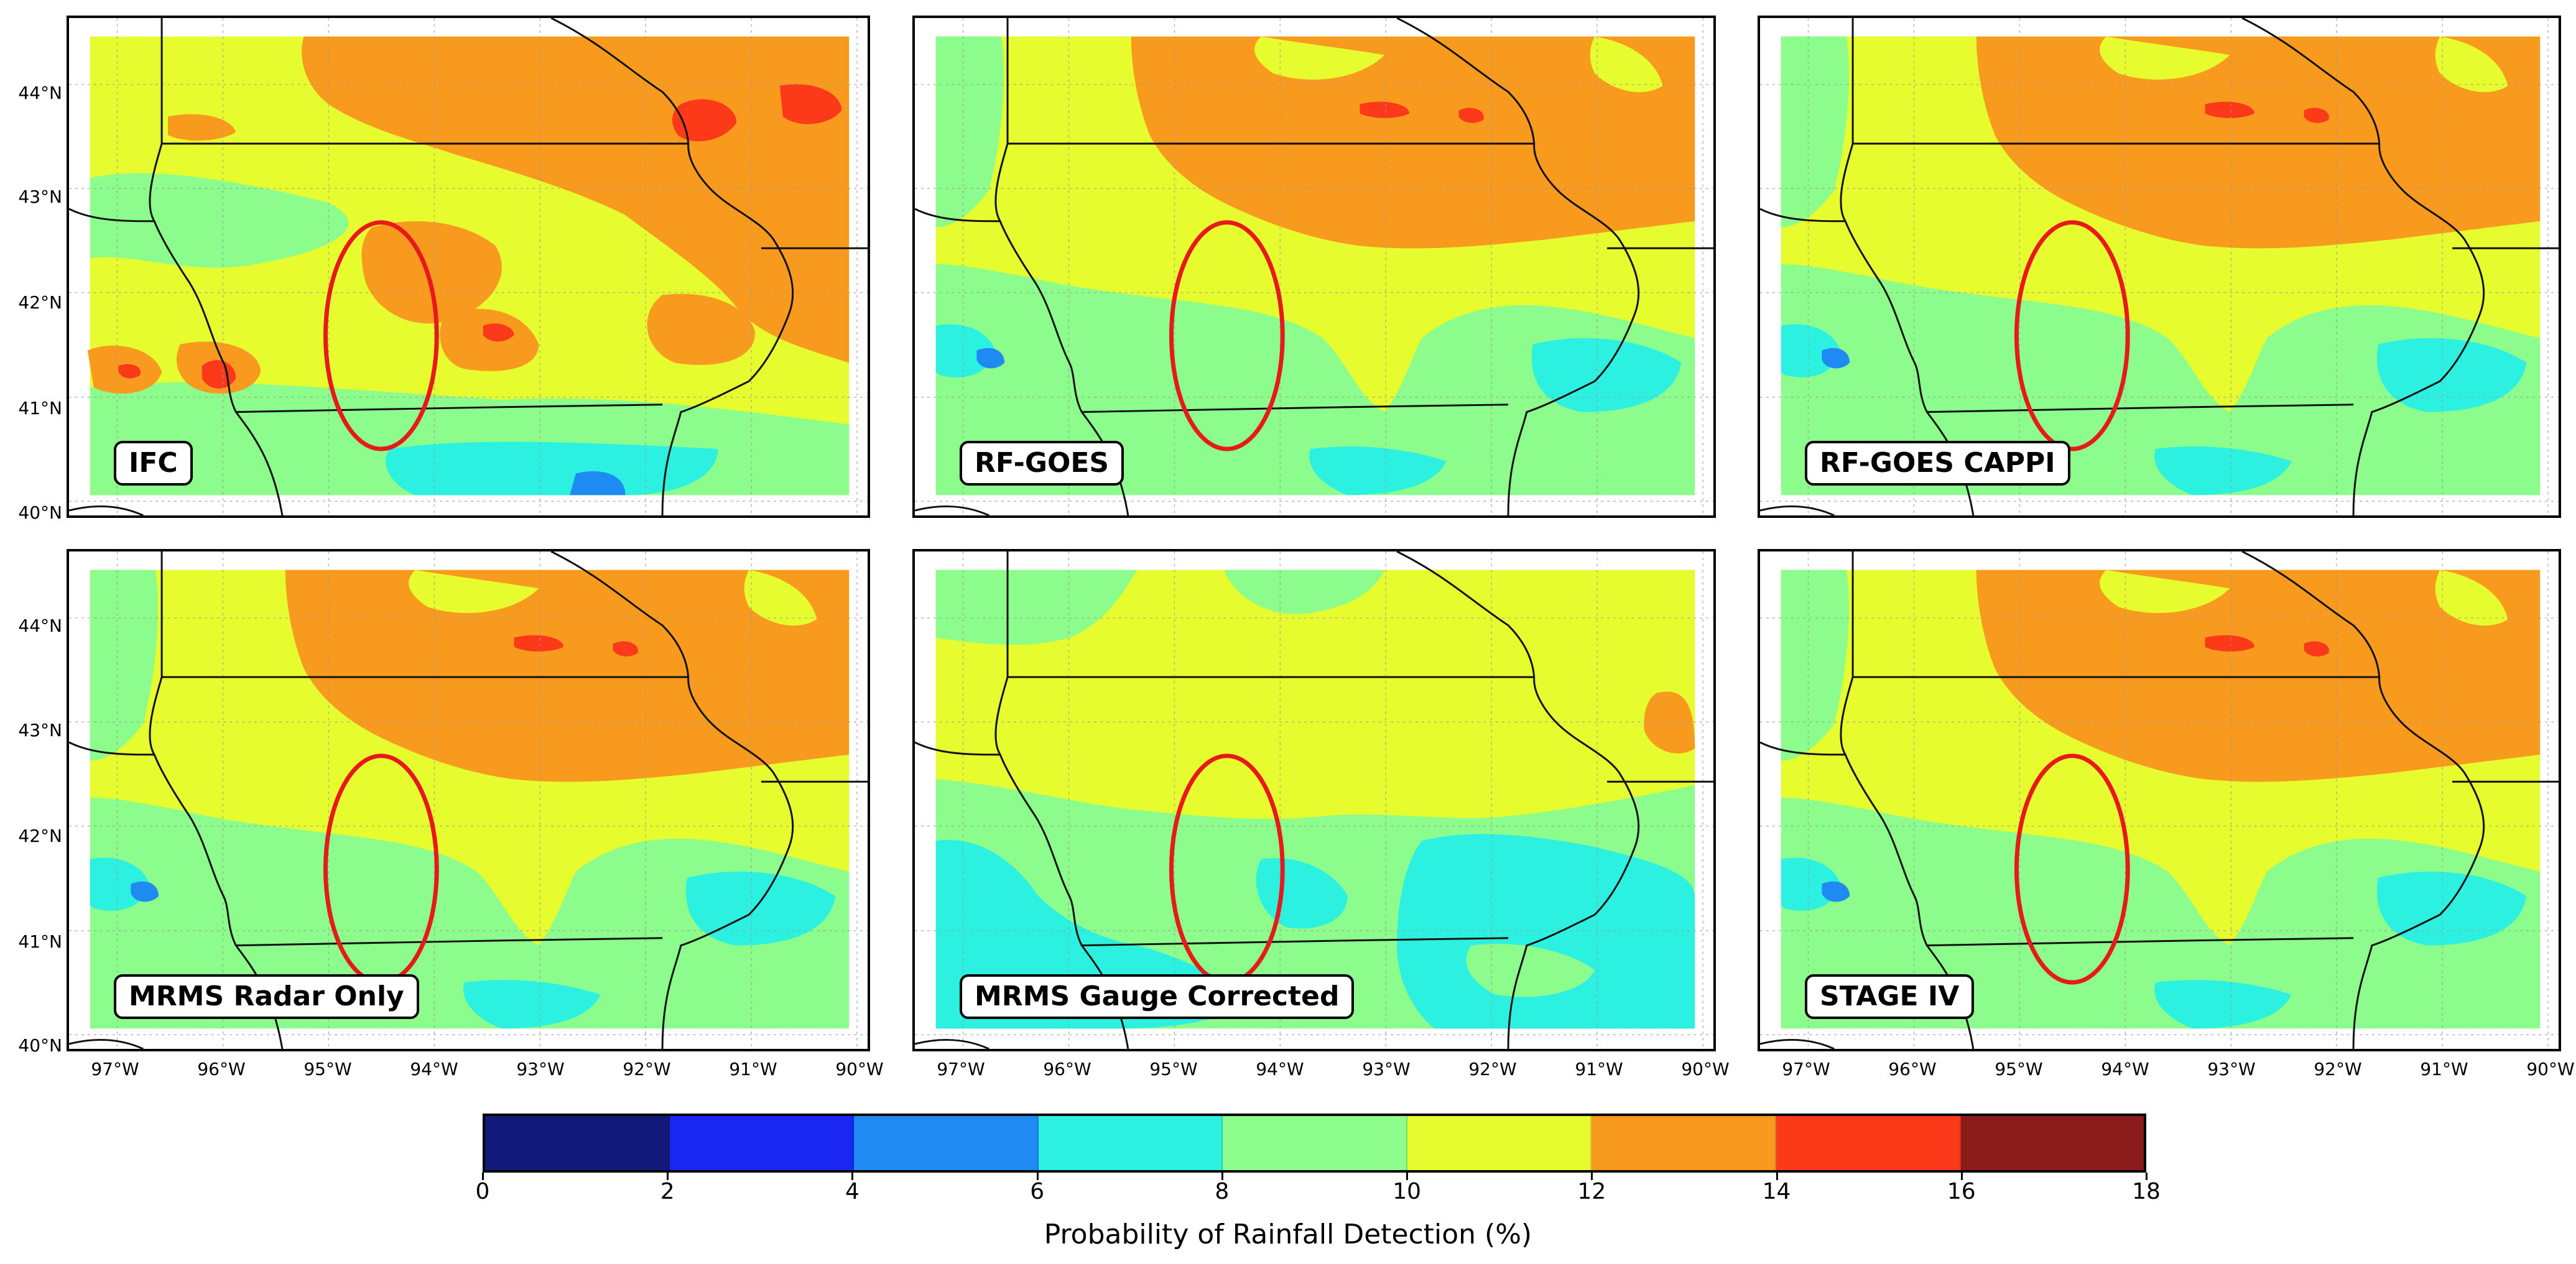 The image size is (2576, 1264). What do you see at coordinates (961, 1069) in the screenshot?
I see `longitude-label: 97°W` at bounding box center [961, 1069].